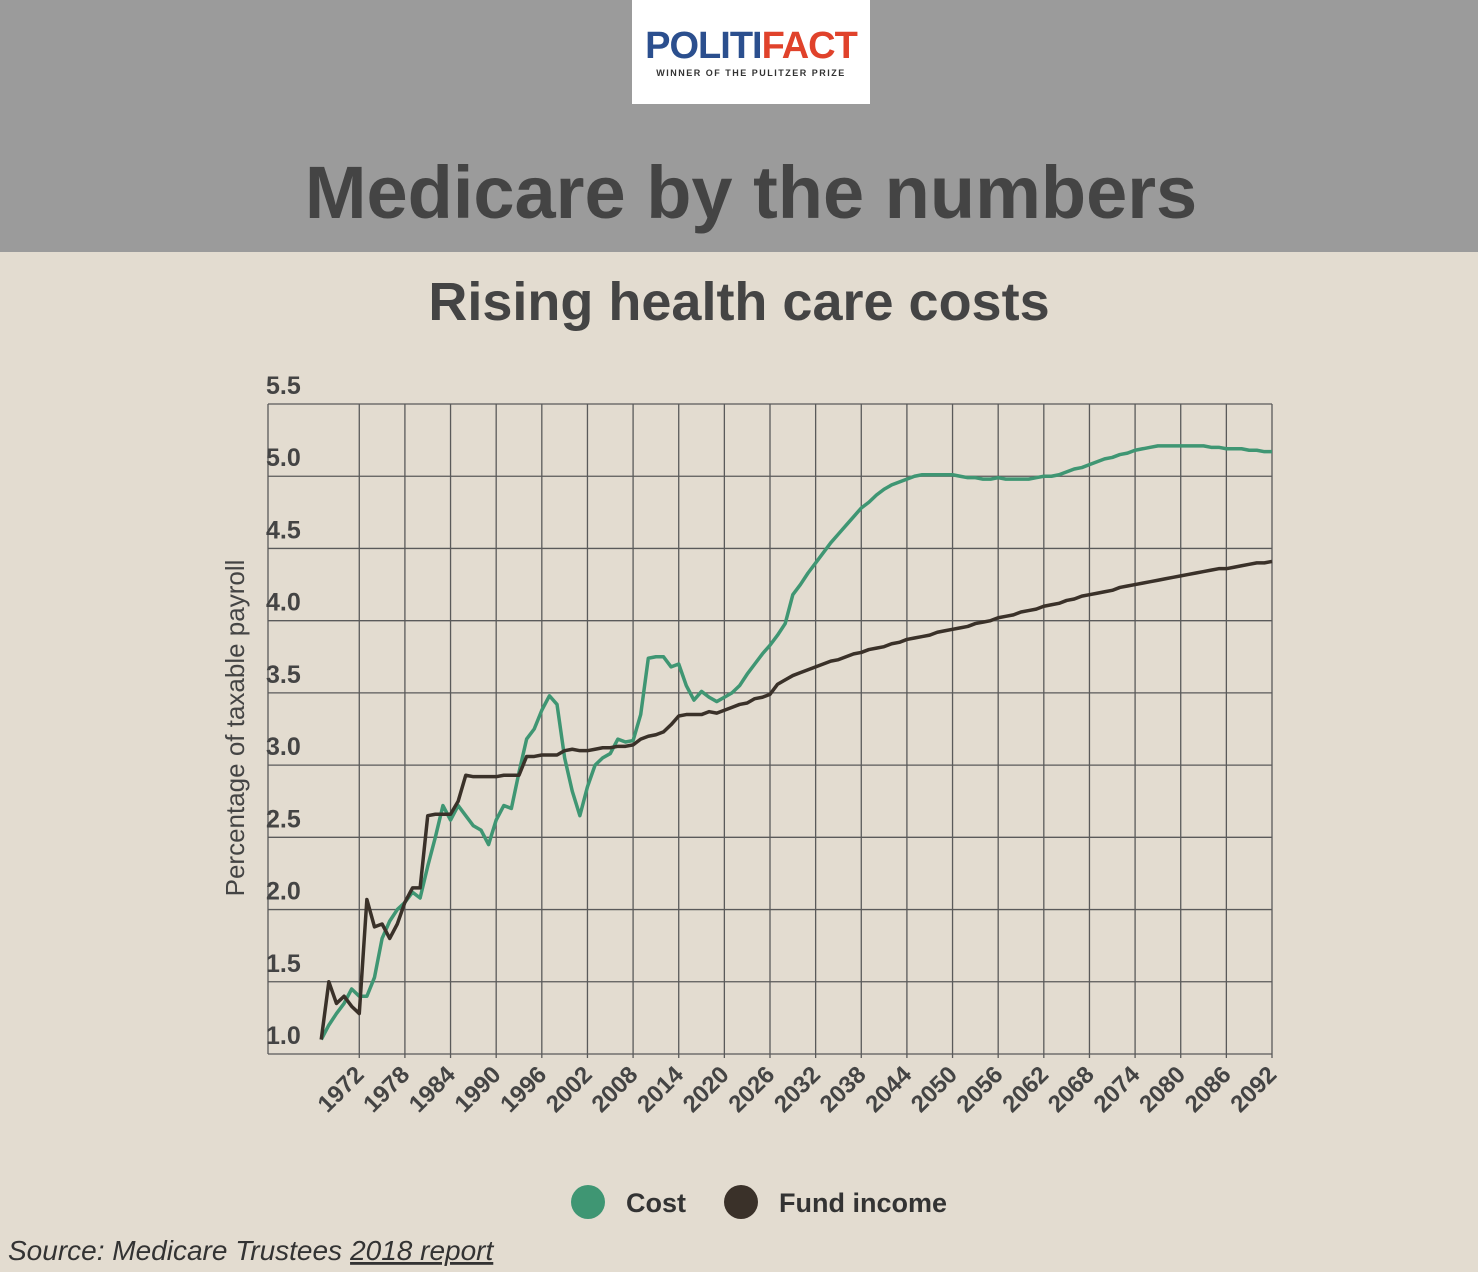  What do you see at coordinates (843, 1089) in the screenshot?
I see `x-tick-label: 2038` at bounding box center [843, 1089].